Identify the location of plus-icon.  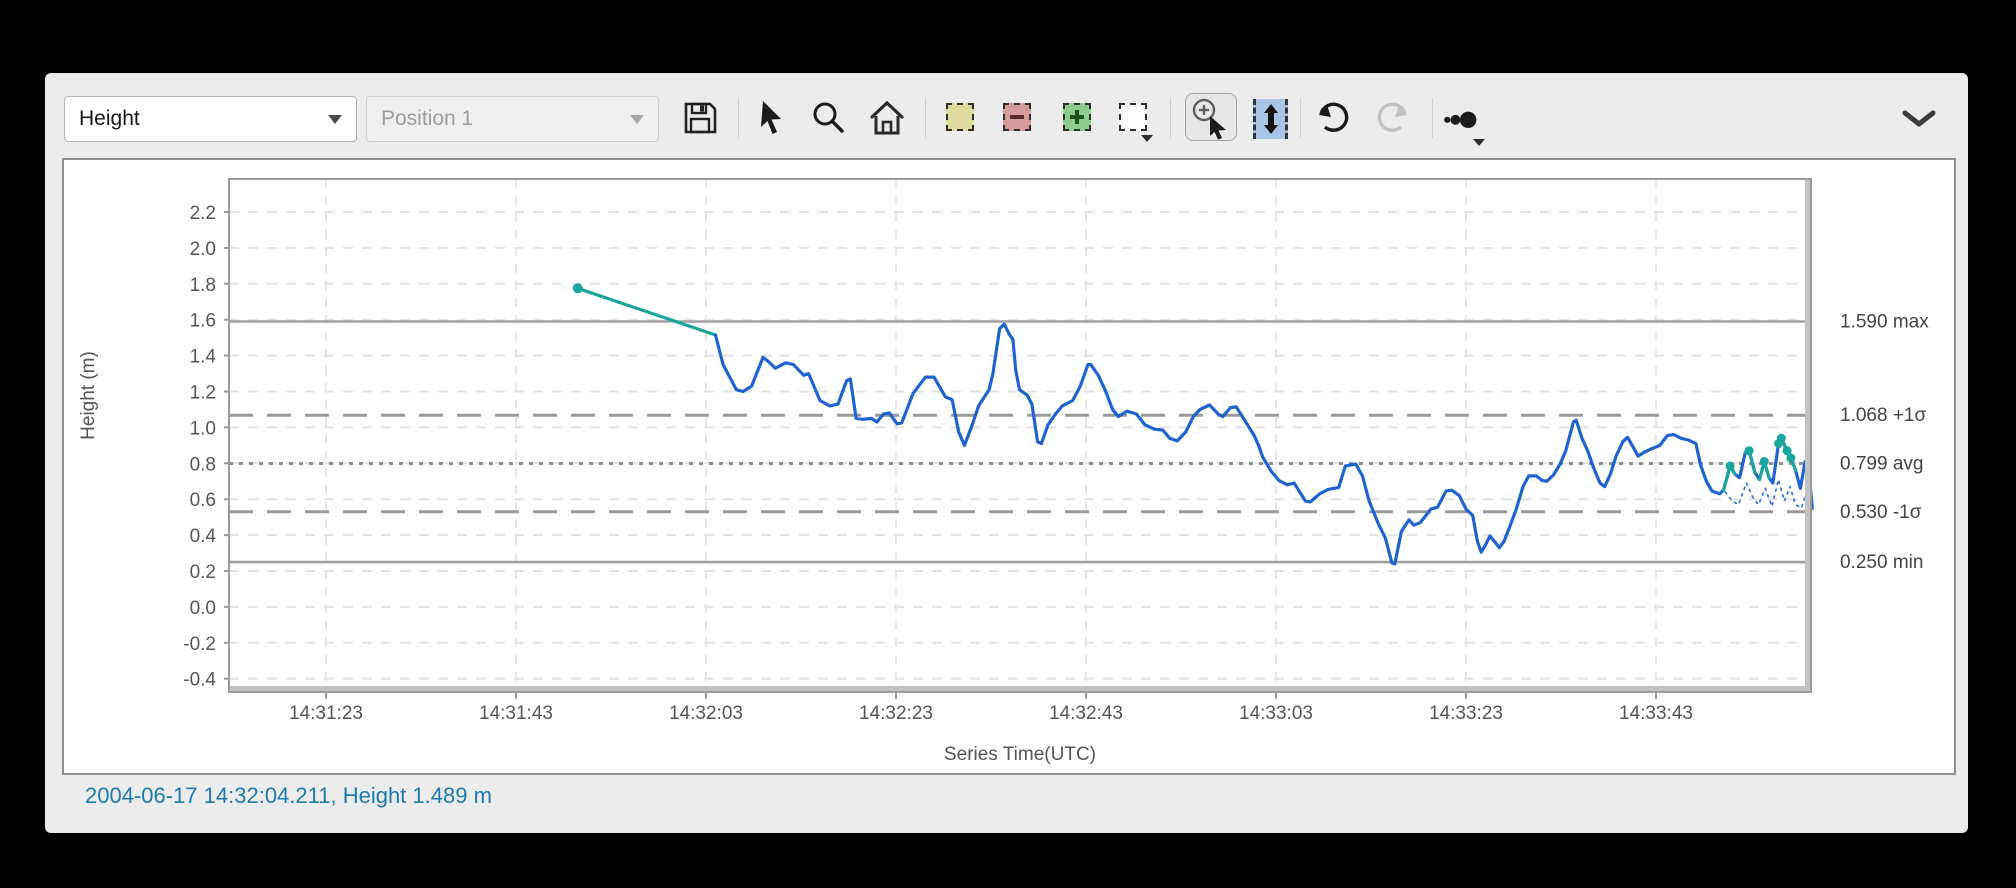
(1077, 117).